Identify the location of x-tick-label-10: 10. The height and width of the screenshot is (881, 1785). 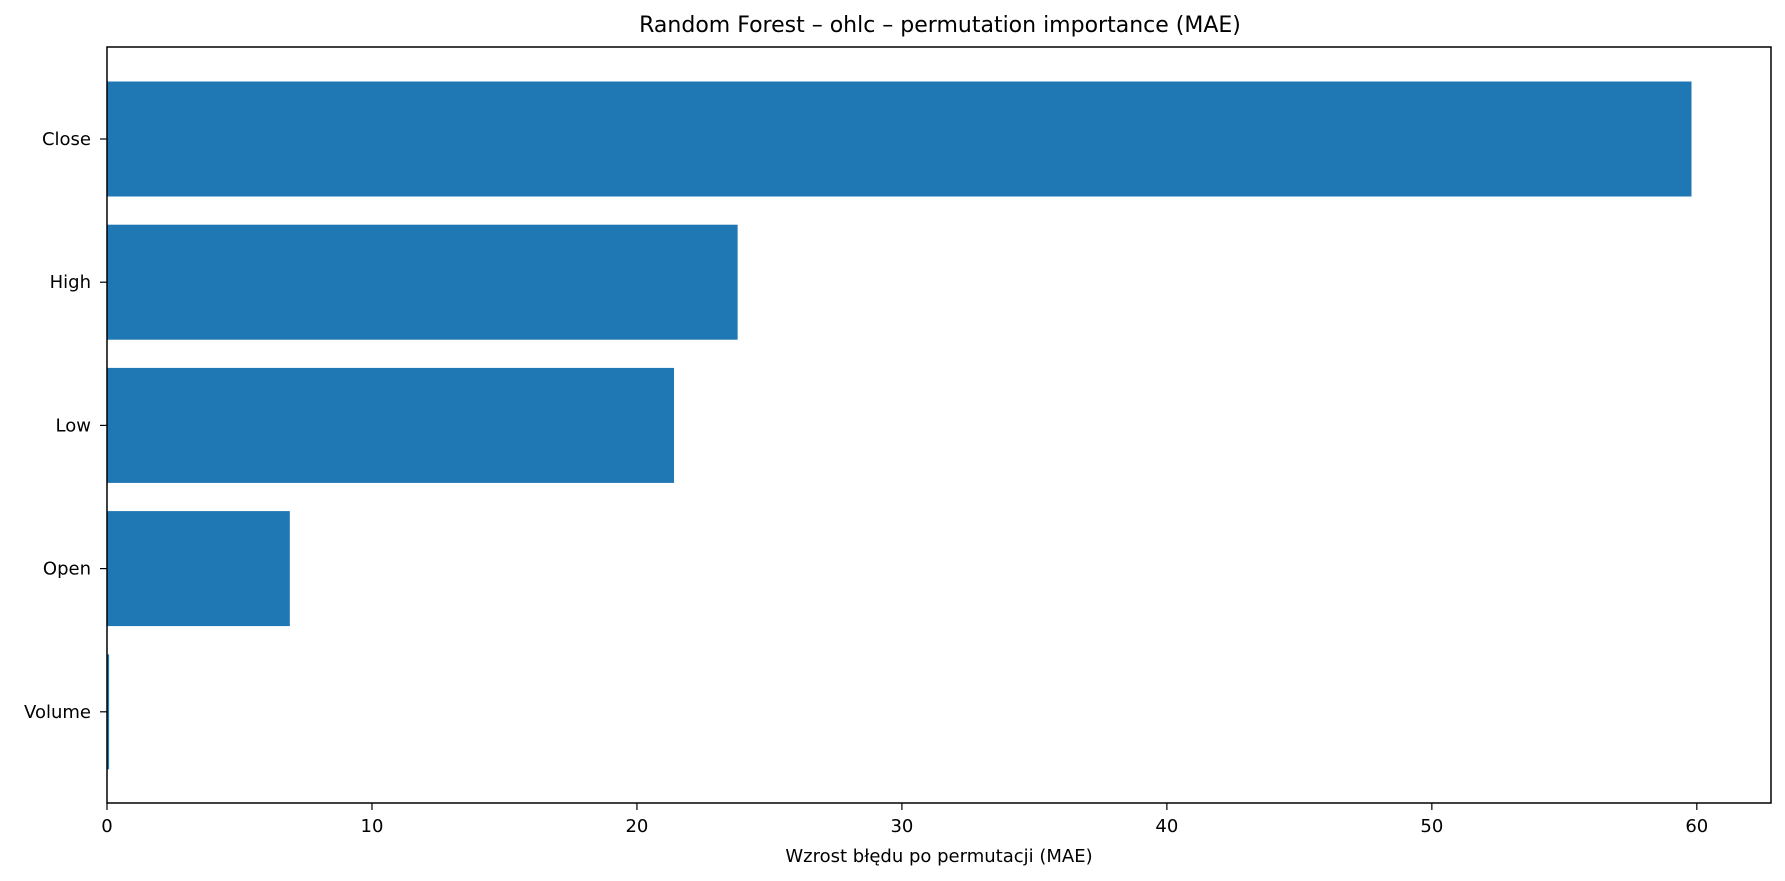
(372, 826).